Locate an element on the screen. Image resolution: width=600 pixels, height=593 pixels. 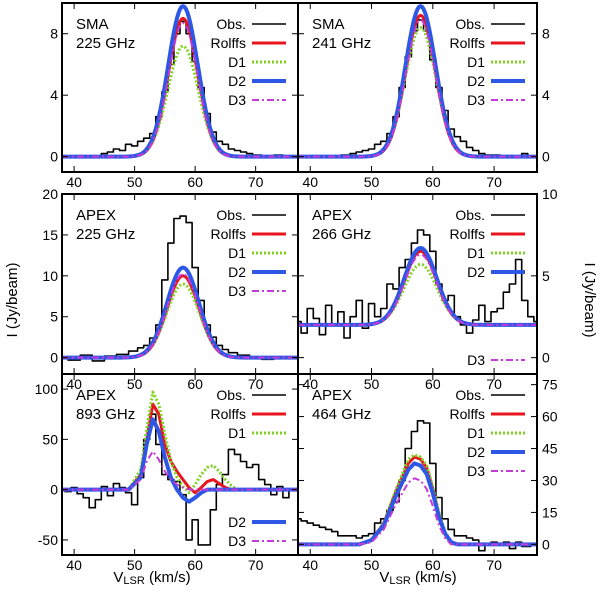
y-axis-label-left: I (Jy/beam) is located at coordinates (12, 299).